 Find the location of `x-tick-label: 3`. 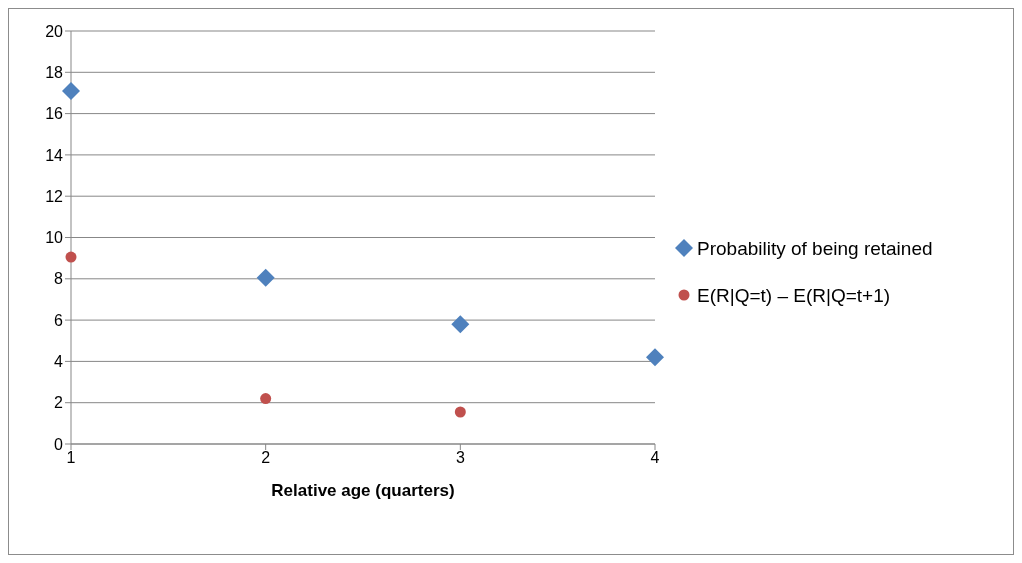

x-tick-label: 3 is located at coordinates (460, 458).